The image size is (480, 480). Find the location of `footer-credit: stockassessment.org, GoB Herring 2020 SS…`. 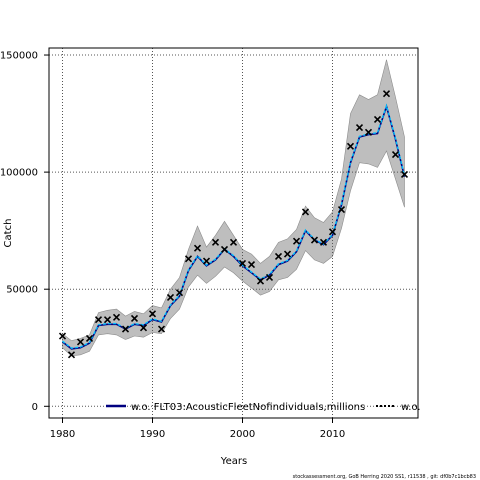

footer-credit: stockassessment.org, GoB Herring 2020 SS… is located at coordinates (384, 477).